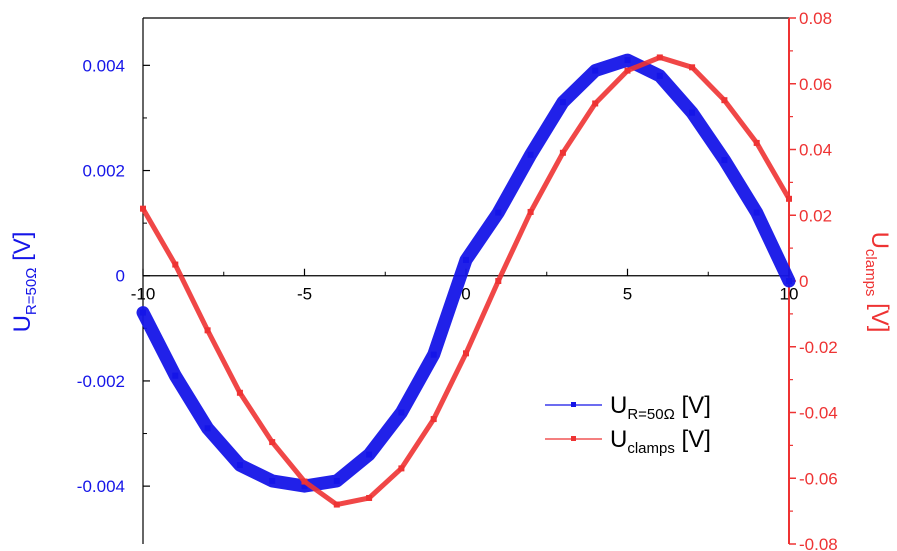  Describe the element at coordinates (101, 486) in the screenshot. I see `left-y-tick-label: -0.004` at that location.